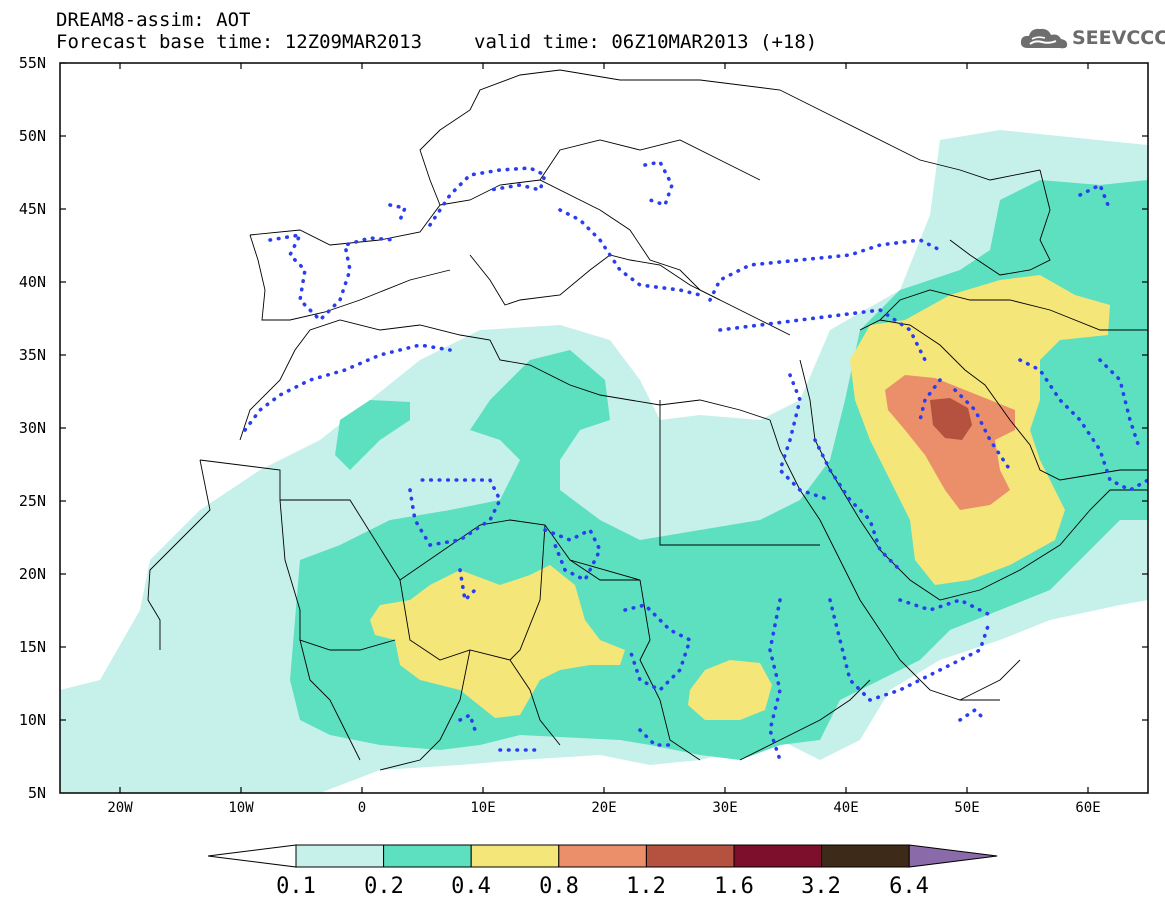 This screenshot has height=905, width=1165. What do you see at coordinates (32, 647) in the screenshot?
I see `lat-label: 15N` at bounding box center [32, 647].